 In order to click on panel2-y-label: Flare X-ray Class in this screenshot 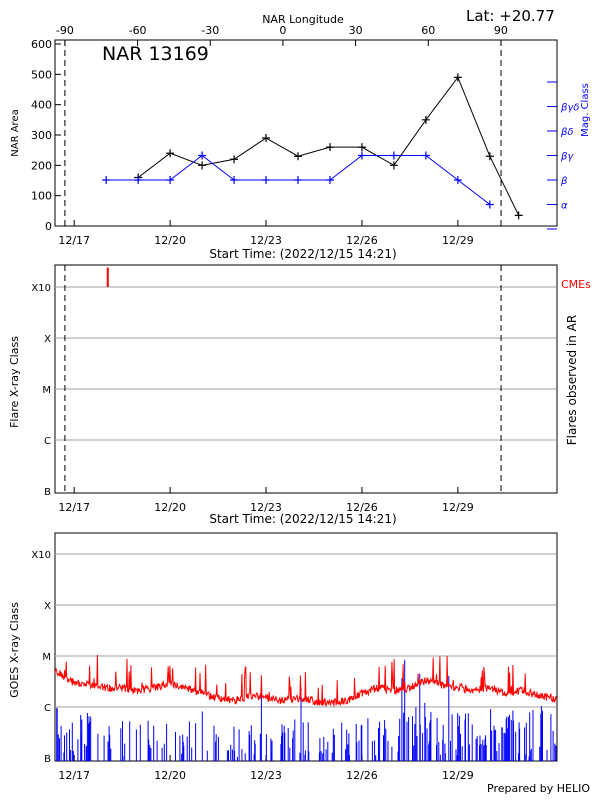, I will do `click(14, 382)`.